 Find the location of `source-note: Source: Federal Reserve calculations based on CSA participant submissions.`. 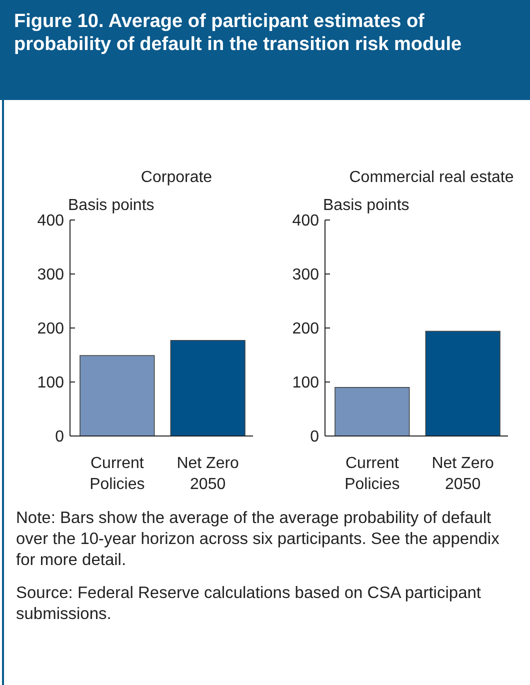

source-note: Source: Federal Reserve calculations based on CSA participant submissions. is located at coordinates (249, 604).